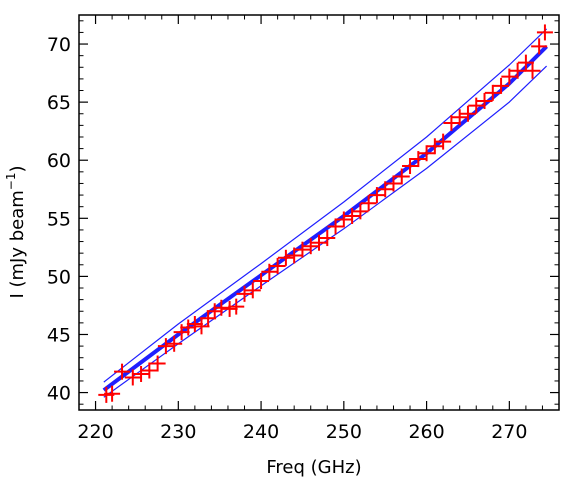  I want to click on y-axis-title-main: I (mJy beam, so click(17, 244).